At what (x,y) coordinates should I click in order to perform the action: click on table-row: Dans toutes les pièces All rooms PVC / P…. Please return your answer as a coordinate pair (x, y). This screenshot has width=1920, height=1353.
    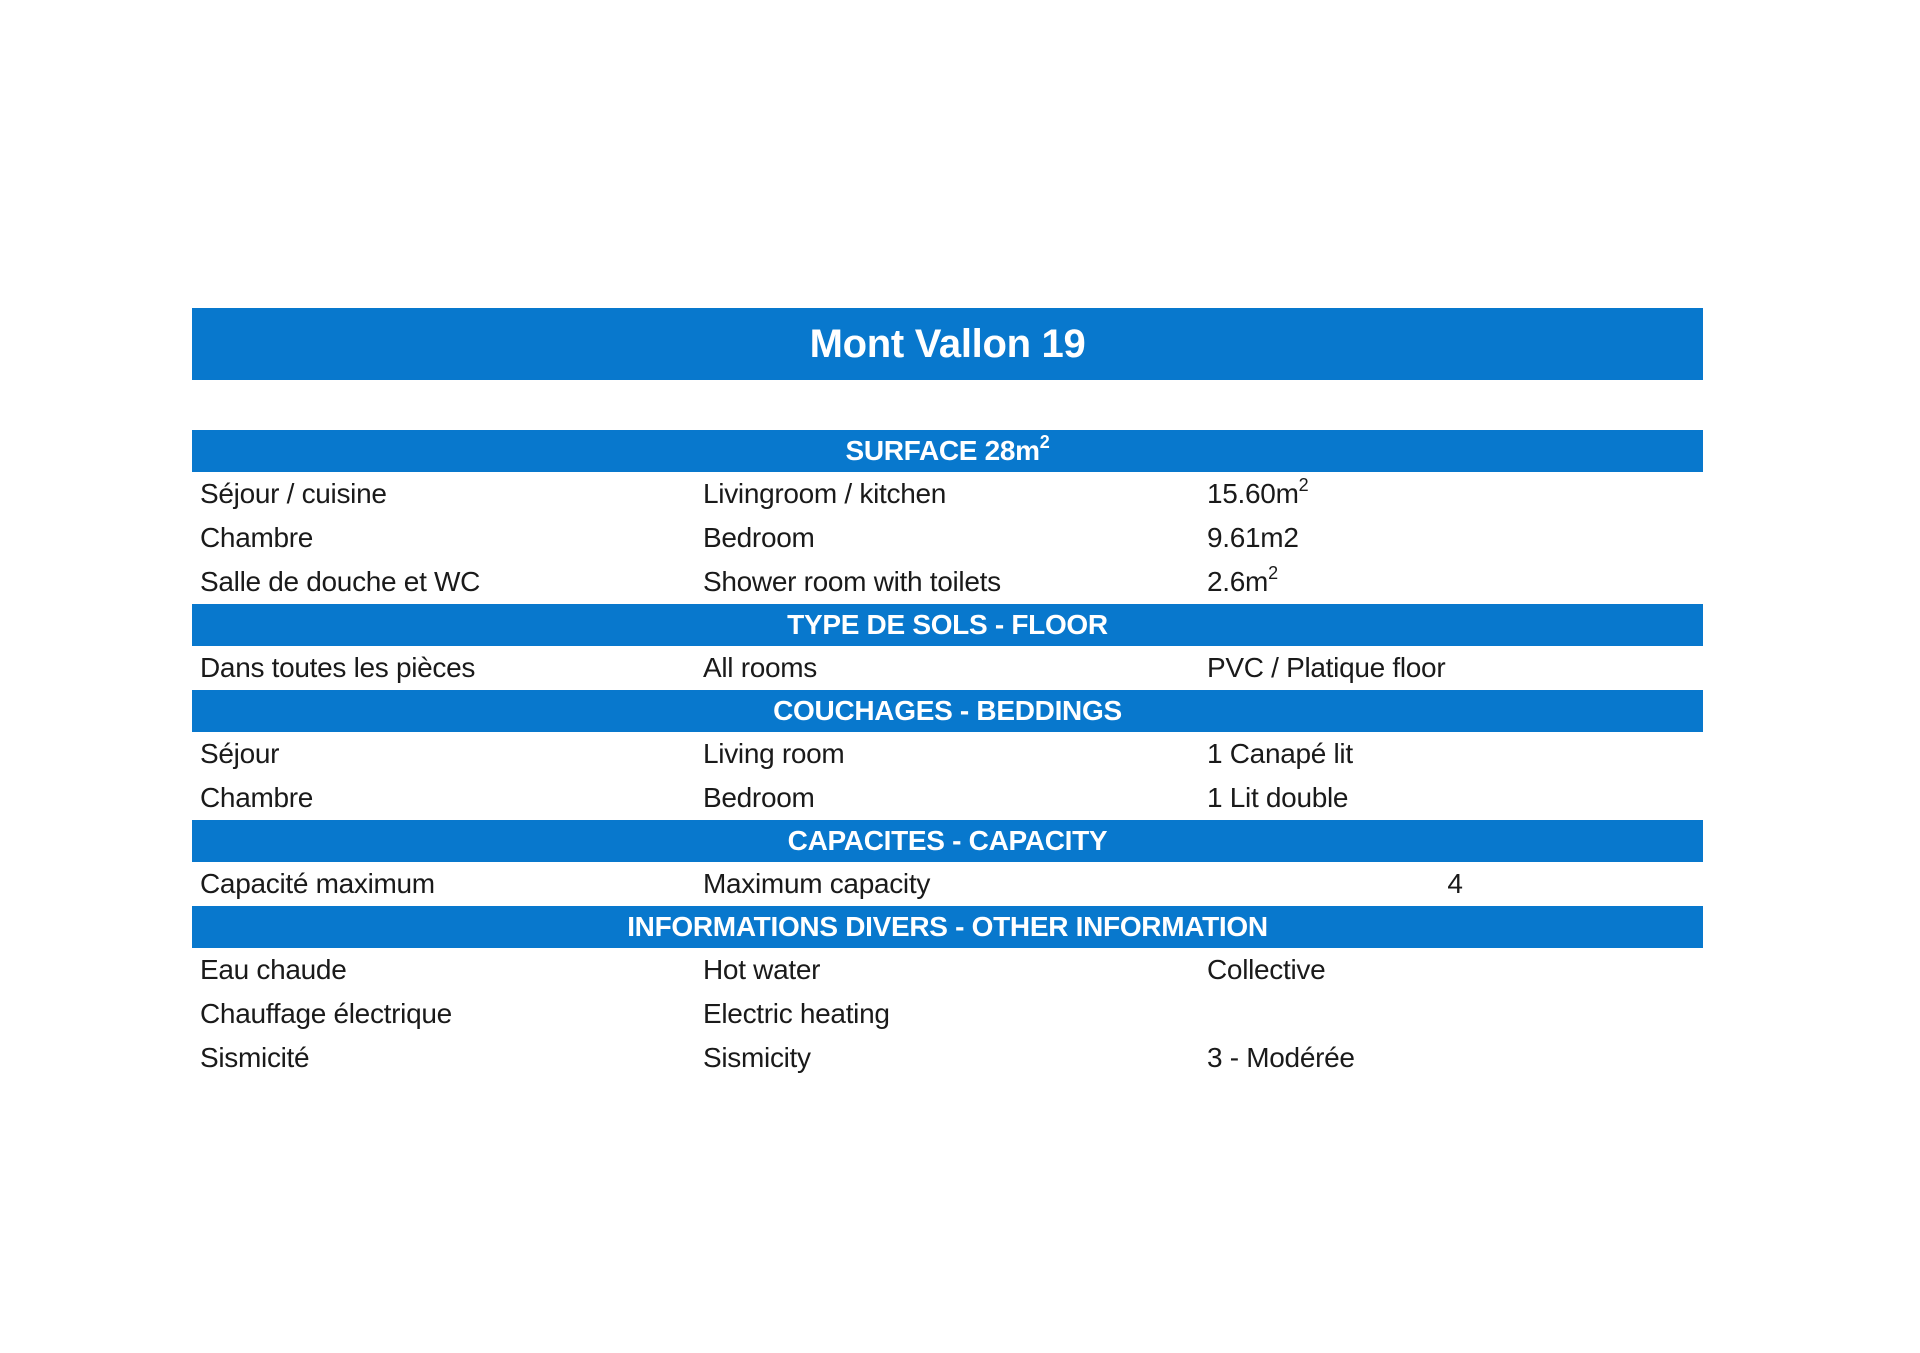
    Looking at the image, I should click on (947, 668).